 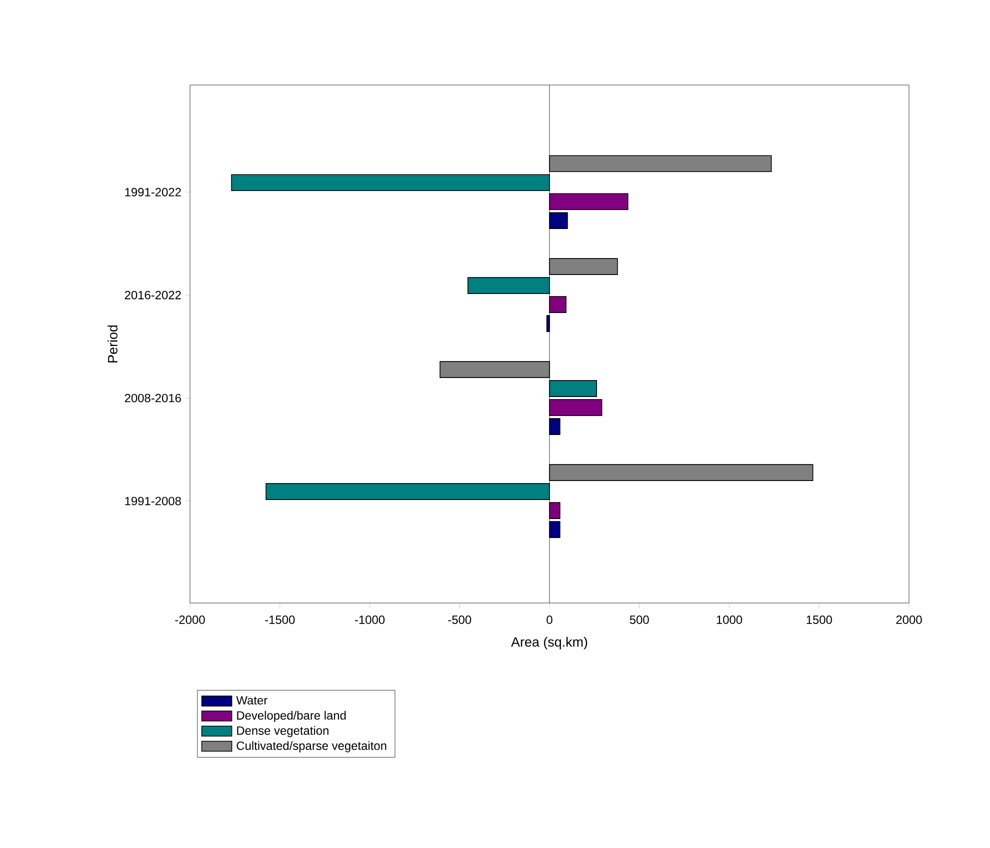 What do you see at coordinates (153, 501) in the screenshot?
I see `y-tick-label: 1991-2008` at bounding box center [153, 501].